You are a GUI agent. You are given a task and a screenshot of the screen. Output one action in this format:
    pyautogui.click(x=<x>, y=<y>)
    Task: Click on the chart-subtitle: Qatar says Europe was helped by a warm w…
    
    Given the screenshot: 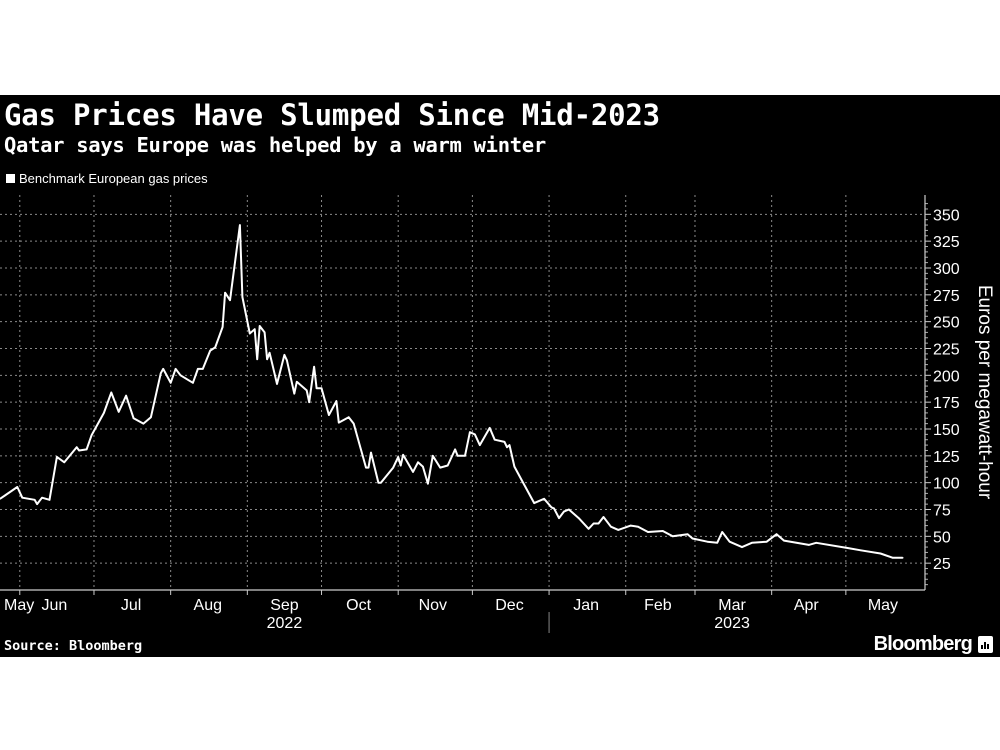 What is the action you would take?
    pyautogui.click(x=275, y=145)
    